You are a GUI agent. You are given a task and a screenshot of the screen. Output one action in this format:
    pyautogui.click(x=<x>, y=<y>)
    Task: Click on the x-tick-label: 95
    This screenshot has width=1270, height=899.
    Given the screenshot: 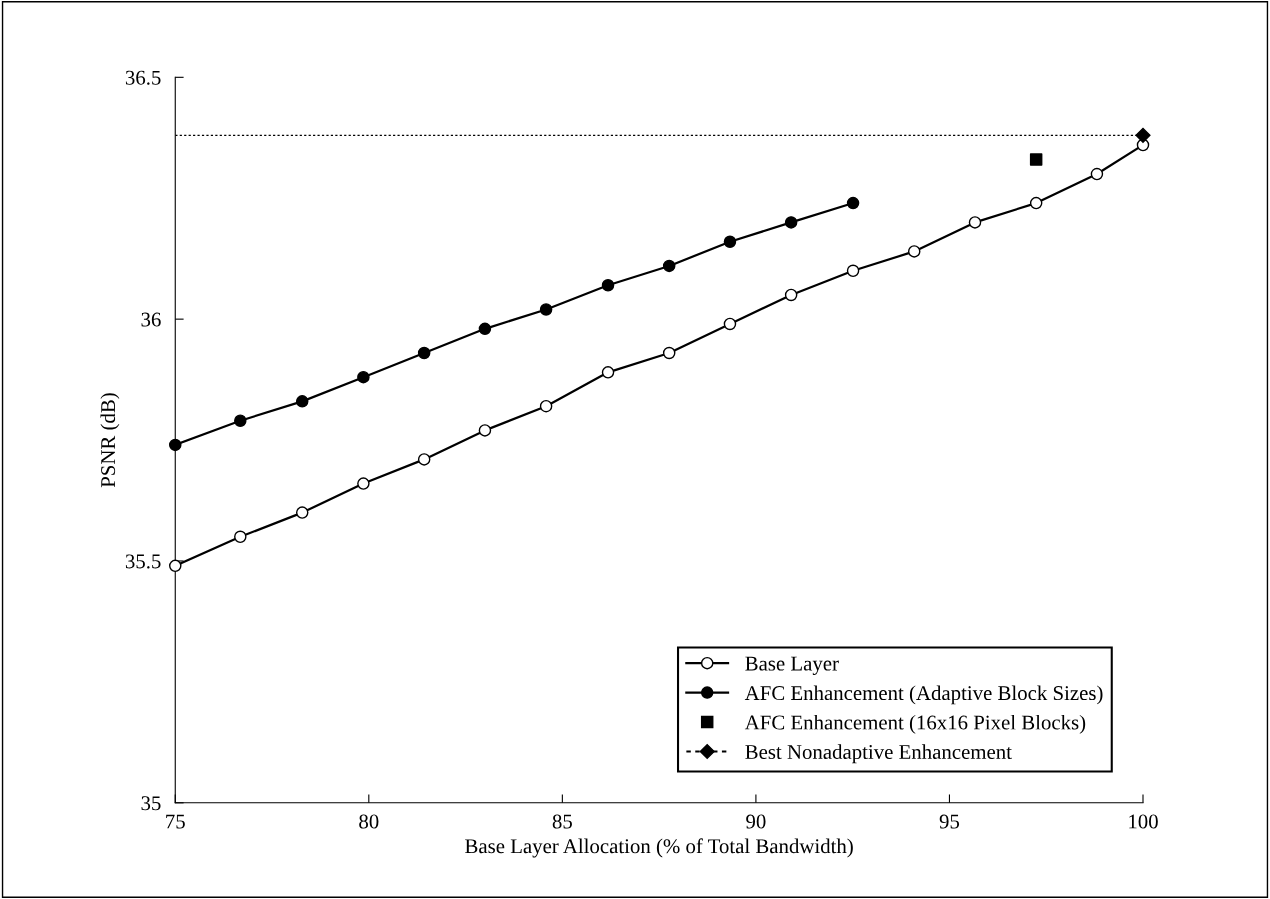 What is the action you would take?
    pyautogui.click(x=949, y=821)
    